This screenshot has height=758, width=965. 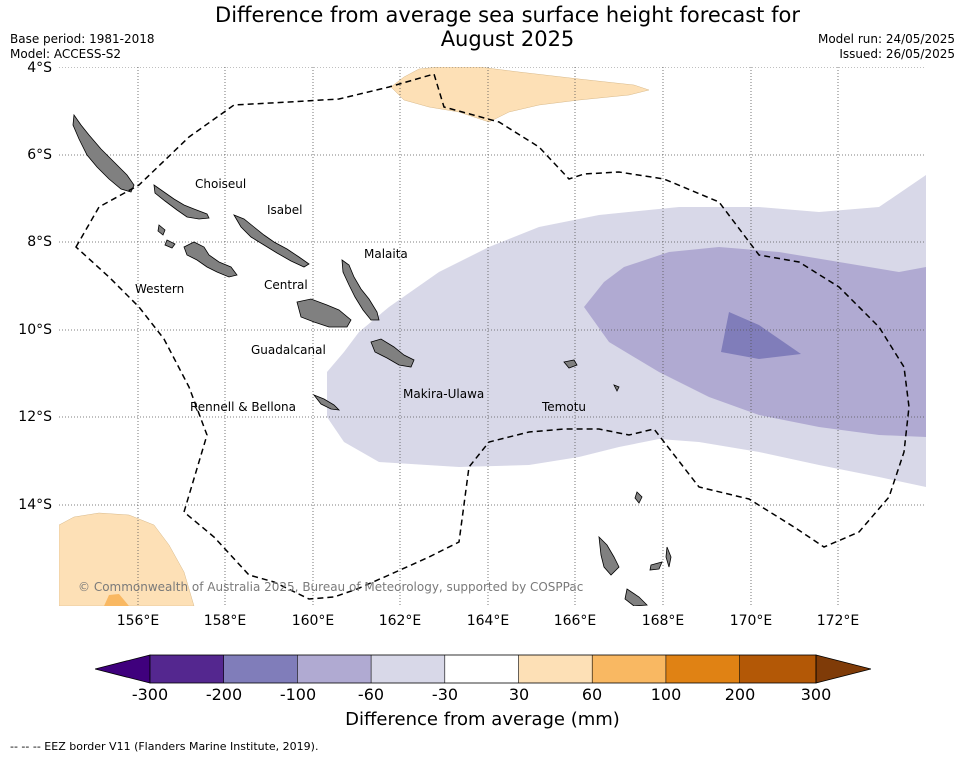 I want to click on colorbar-label-minus30: -30, so click(x=445, y=694).